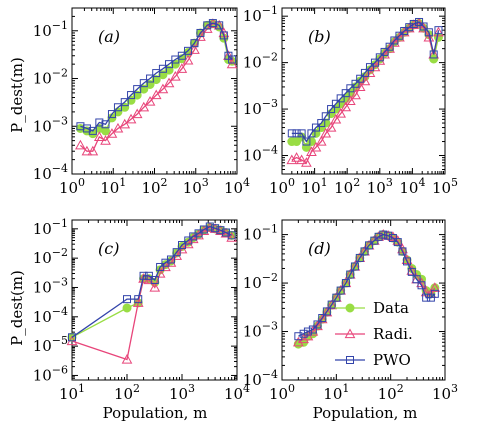 The image size is (490, 430). What do you see at coordinates (391, 308) in the screenshot?
I see `legend-label-data: Data` at bounding box center [391, 308].